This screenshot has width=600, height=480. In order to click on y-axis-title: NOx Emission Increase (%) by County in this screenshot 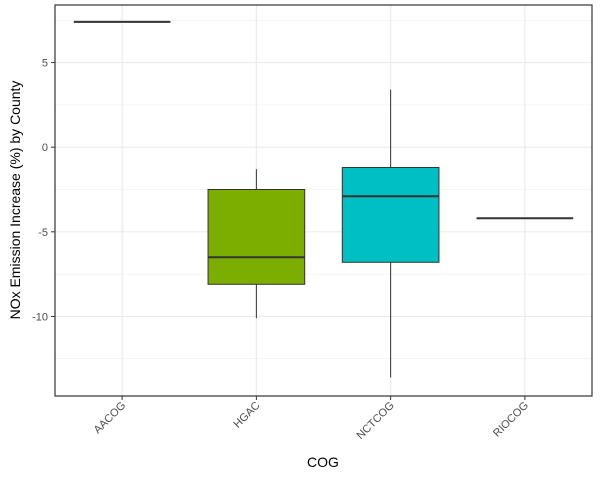, I will do `click(15, 200)`.